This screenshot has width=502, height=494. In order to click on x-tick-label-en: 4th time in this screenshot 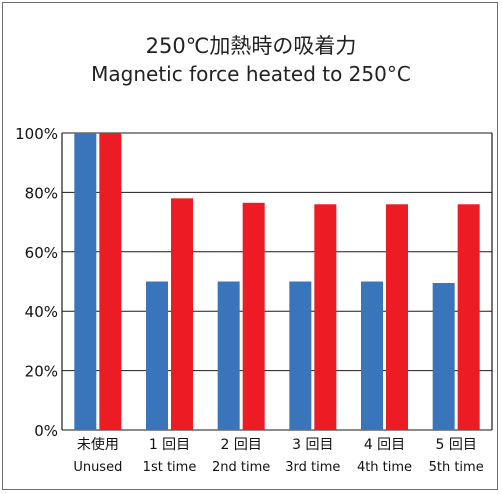, I will do `click(384, 467)`.